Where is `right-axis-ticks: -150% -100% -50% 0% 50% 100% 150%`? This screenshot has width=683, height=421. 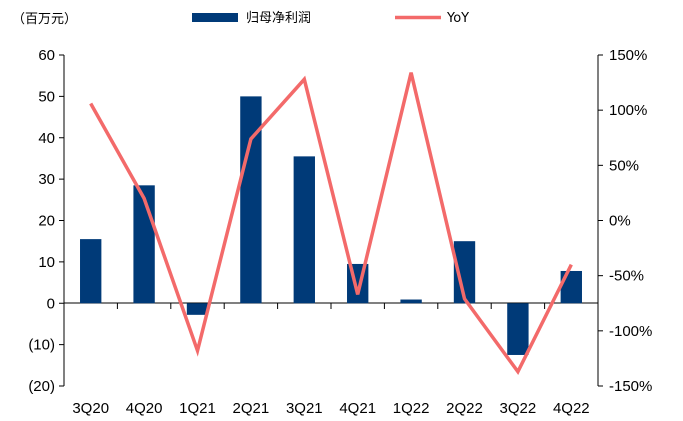 right-axis-ticks: -150% -100% -50% 0% 50% 100% 150% is located at coordinates (625, 221).